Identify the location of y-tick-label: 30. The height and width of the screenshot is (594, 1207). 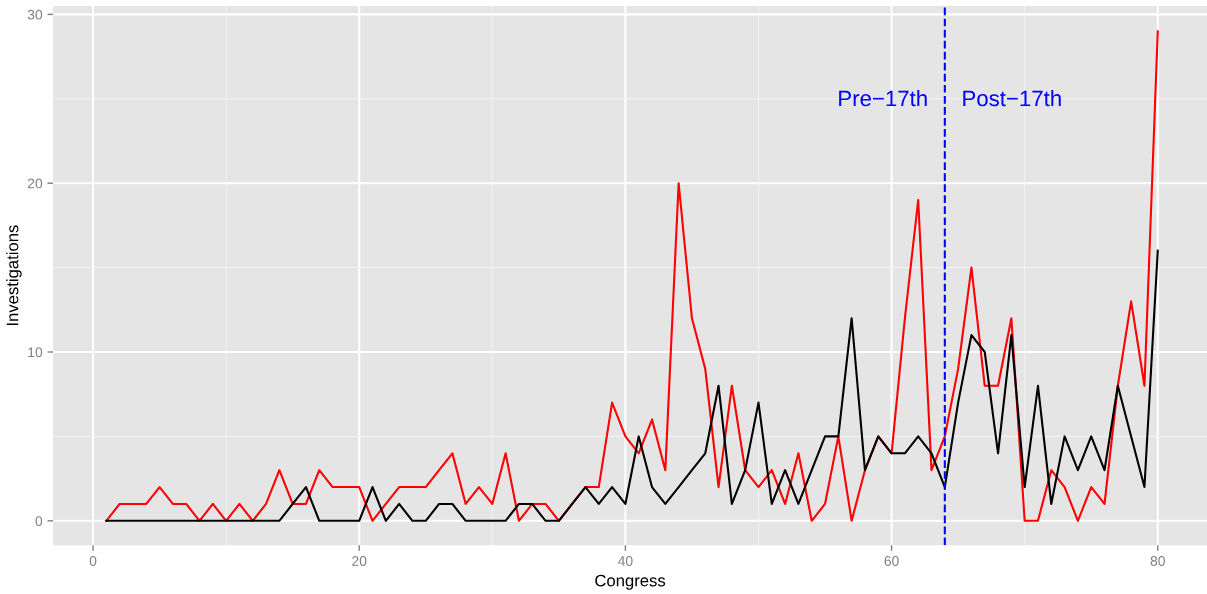
(35, 14).